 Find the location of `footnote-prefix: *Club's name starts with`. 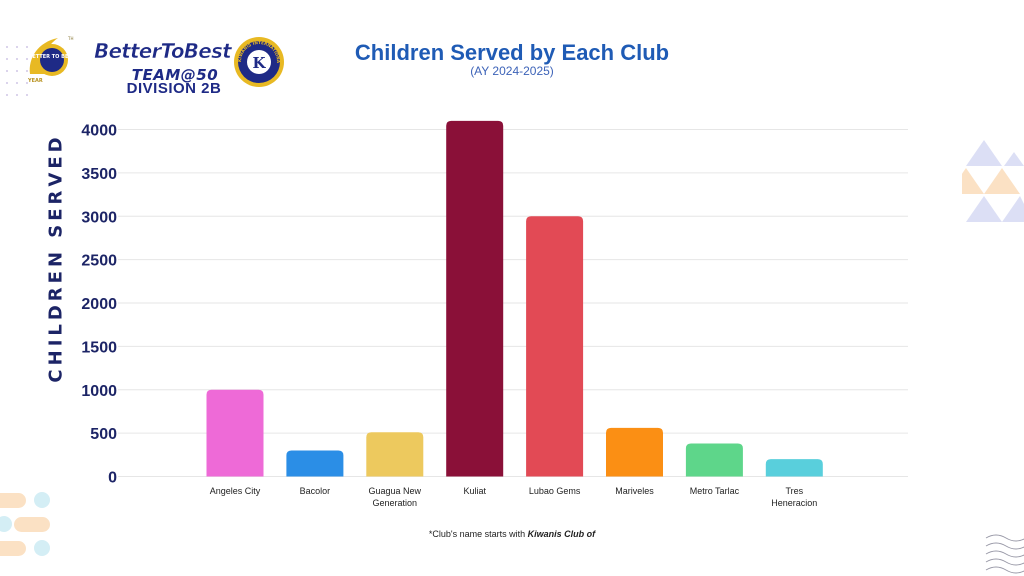

footnote-prefix: *Club's name starts with is located at coordinates (478, 534).